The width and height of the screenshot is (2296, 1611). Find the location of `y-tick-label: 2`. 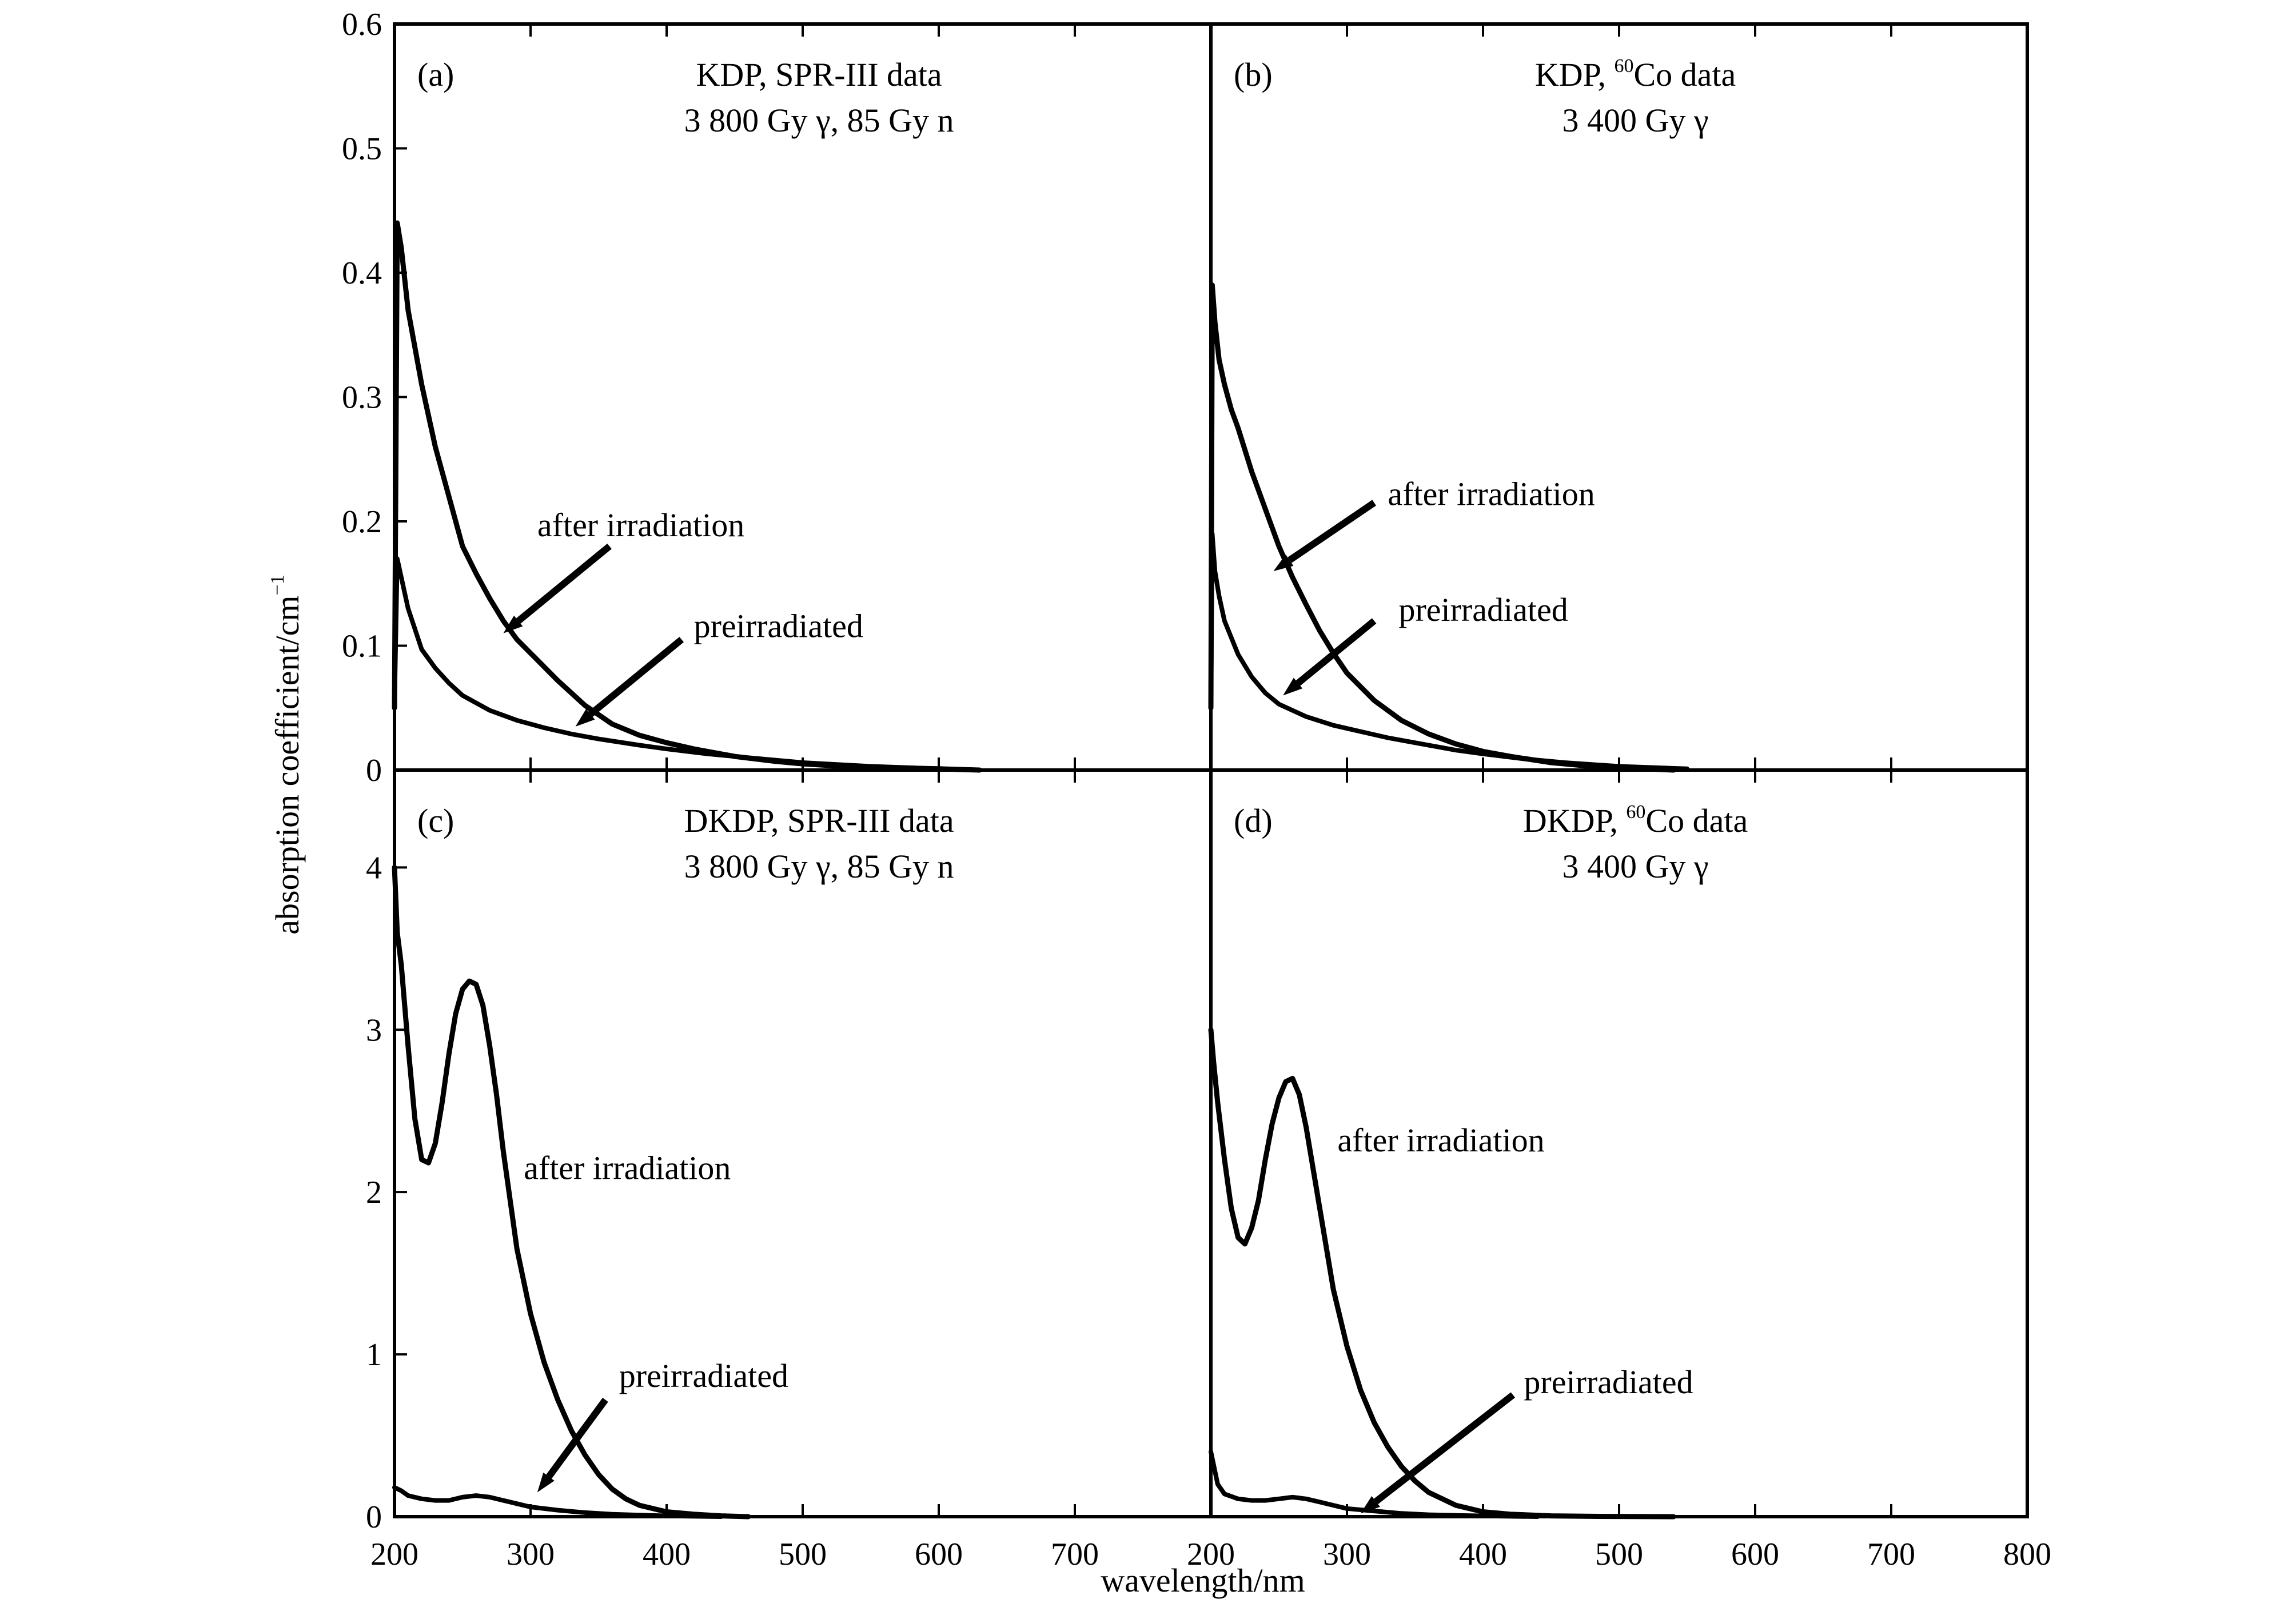

y-tick-label: 2 is located at coordinates (374, 1192).